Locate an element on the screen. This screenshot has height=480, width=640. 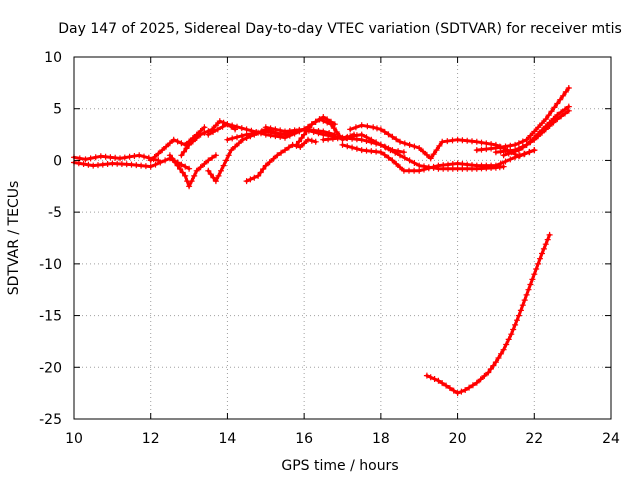
series-arc-deep is located at coordinates (488, 314).